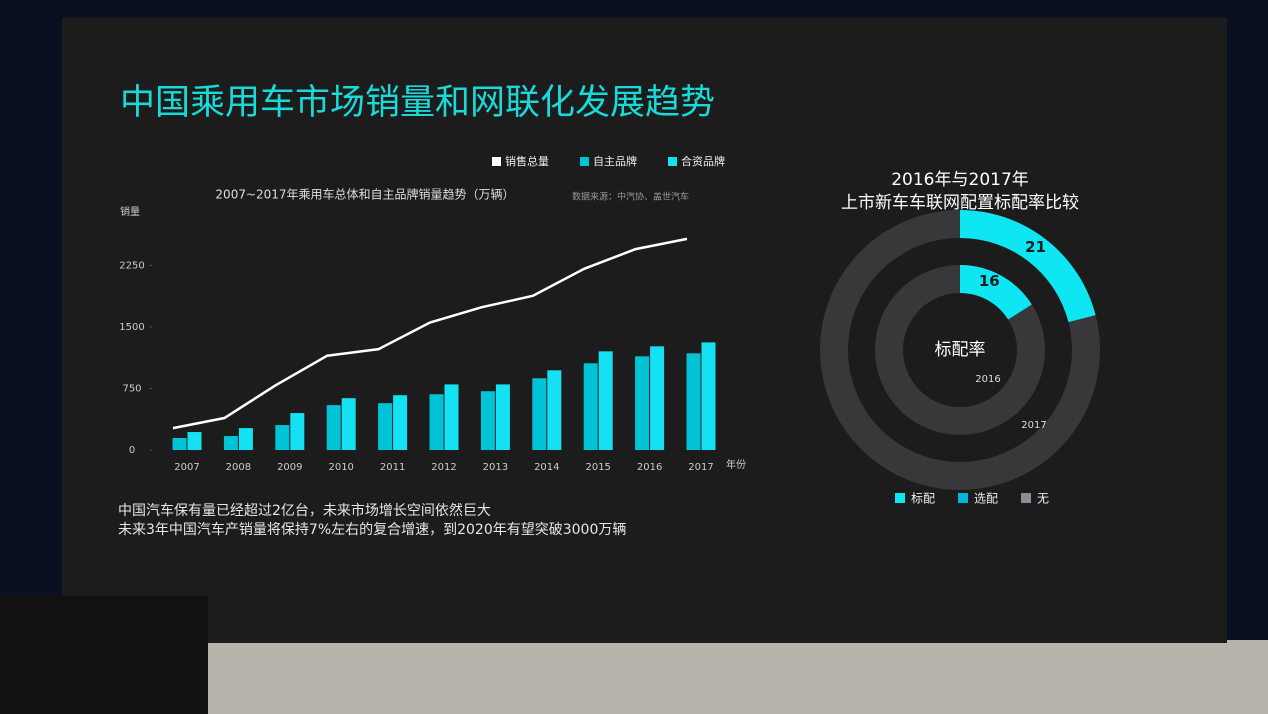 This screenshot has width=1268, height=714. What do you see at coordinates (986, 499) in the screenshot?
I see `legend-label: 选配` at bounding box center [986, 499].